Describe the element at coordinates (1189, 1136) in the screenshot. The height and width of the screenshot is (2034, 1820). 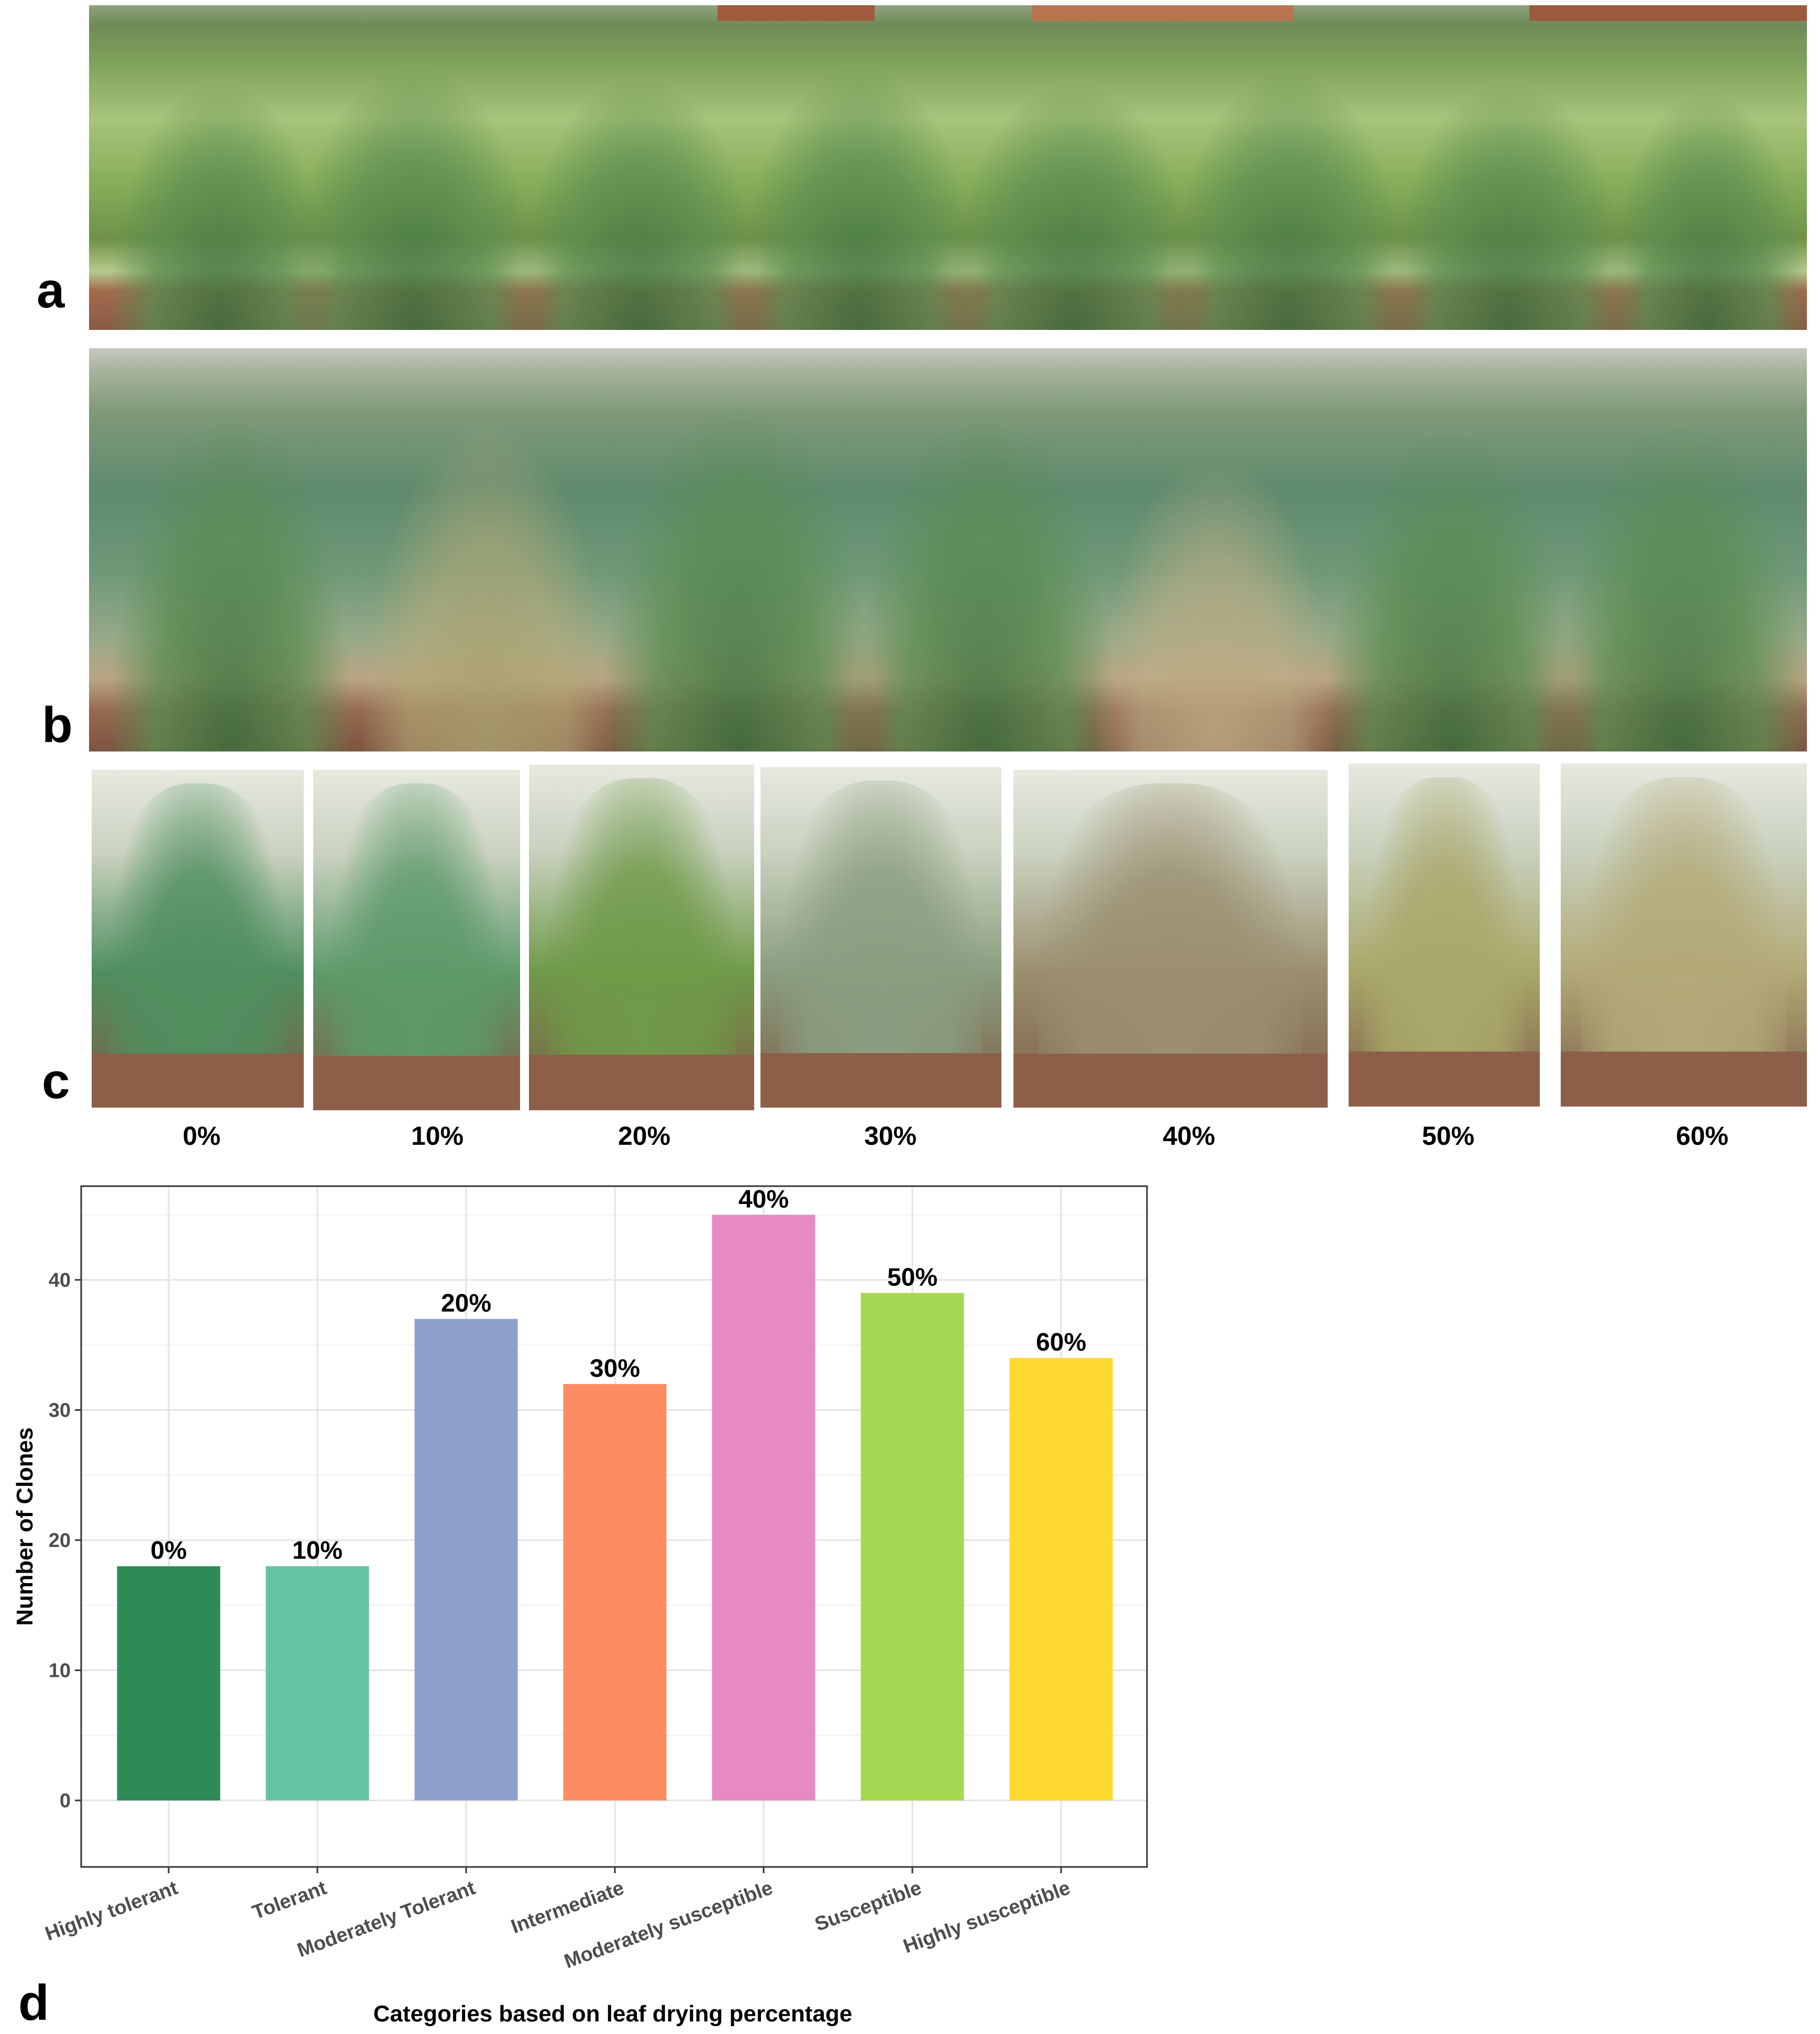
I see `drying-label-40: 40%` at that location.